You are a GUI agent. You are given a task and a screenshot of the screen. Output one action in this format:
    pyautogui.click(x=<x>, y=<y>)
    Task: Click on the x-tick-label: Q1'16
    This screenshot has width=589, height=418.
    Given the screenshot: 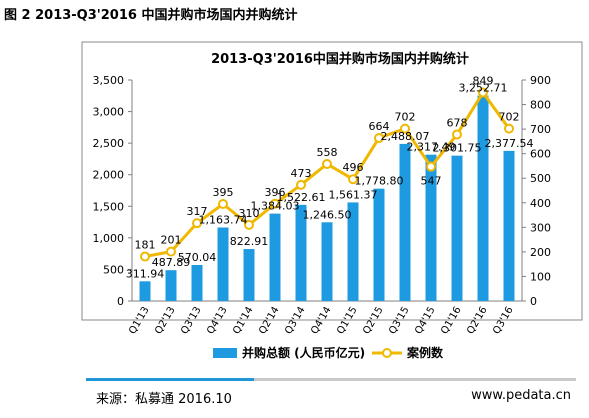 What is the action you would take?
    pyautogui.click(x=451, y=320)
    